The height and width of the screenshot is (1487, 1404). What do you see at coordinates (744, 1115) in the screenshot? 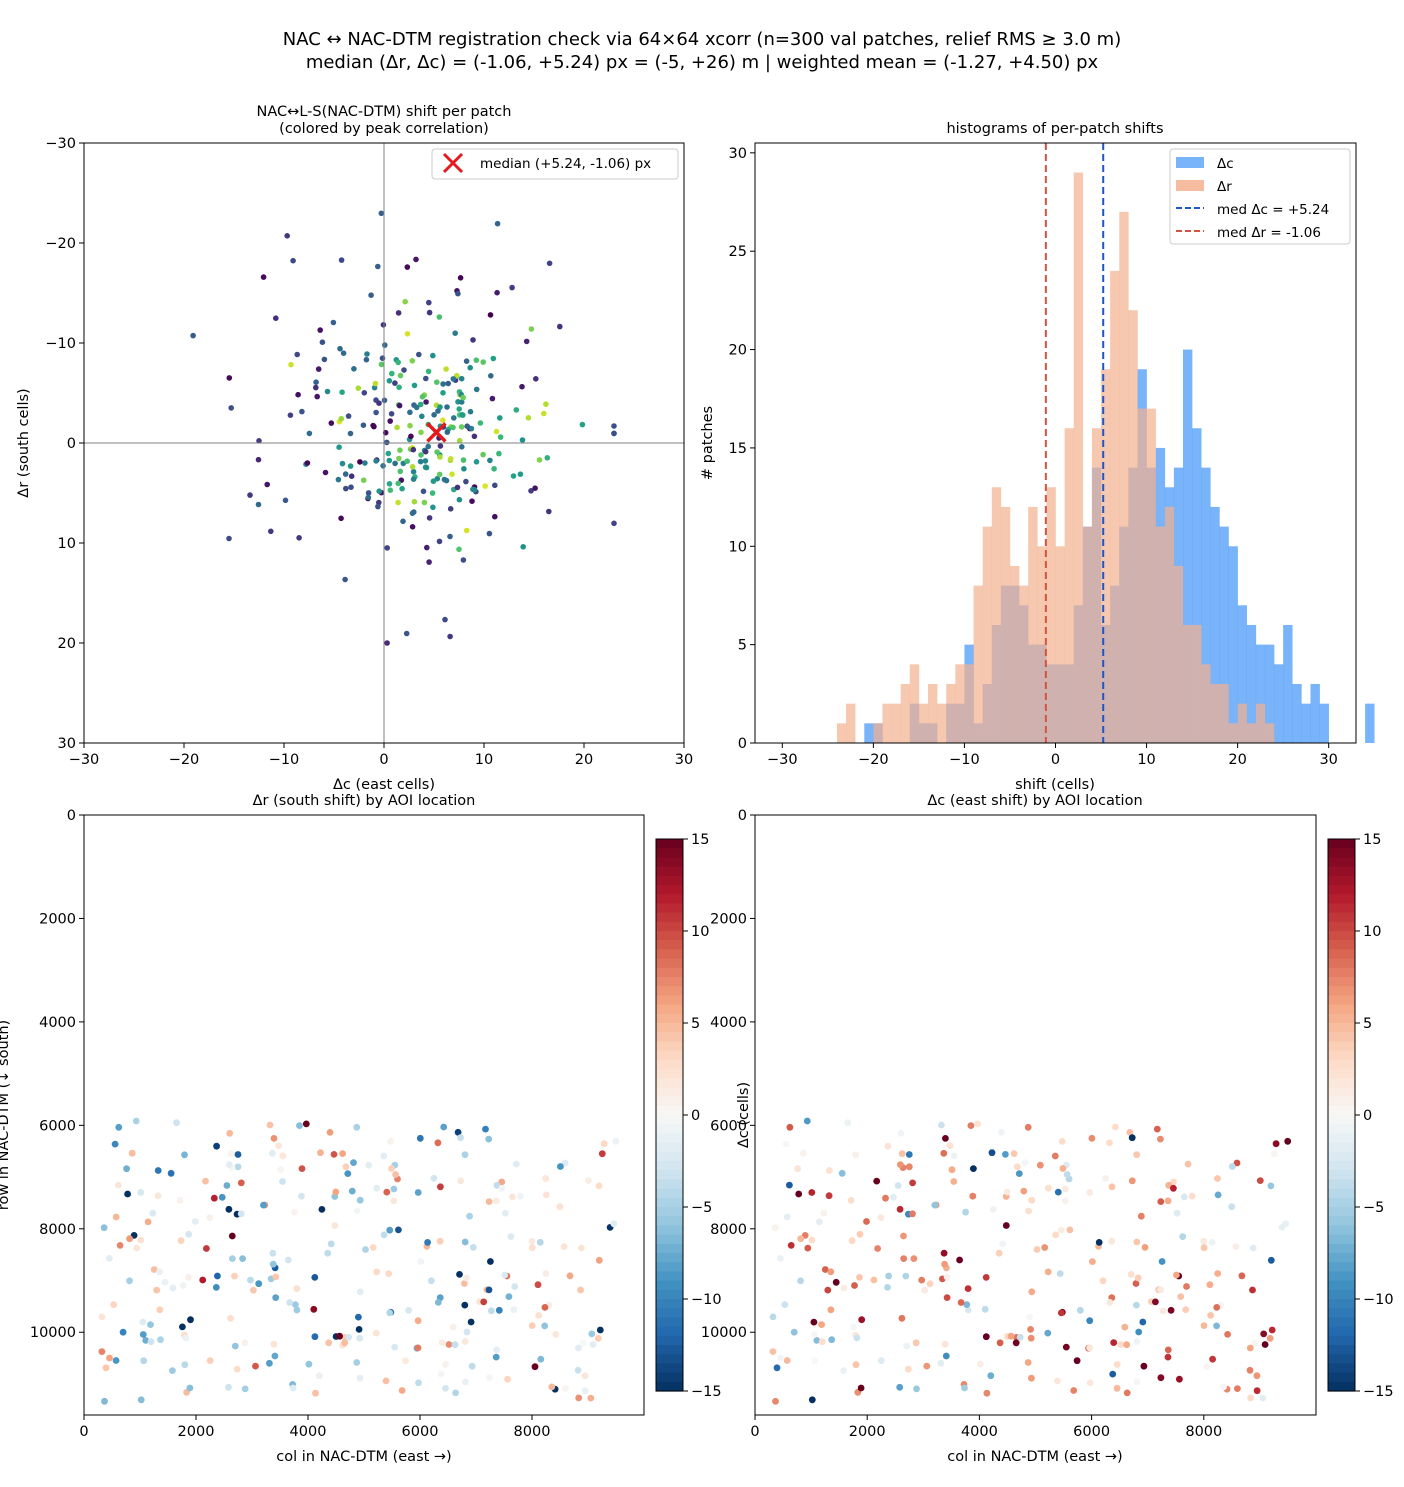
I see `dc-colorbar-label: Δc (cells)` at bounding box center [744, 1115].